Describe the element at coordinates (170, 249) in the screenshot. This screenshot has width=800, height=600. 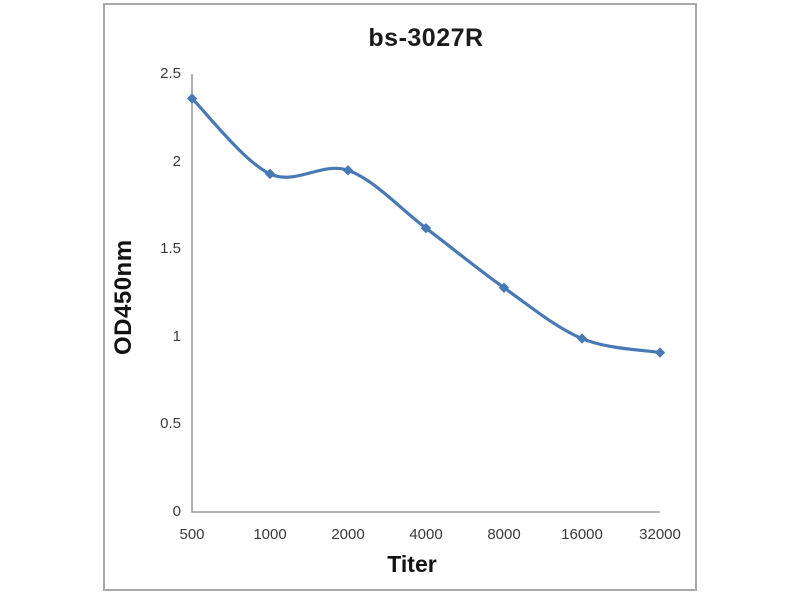
I see `y-tick-label: 1.5` at that location.